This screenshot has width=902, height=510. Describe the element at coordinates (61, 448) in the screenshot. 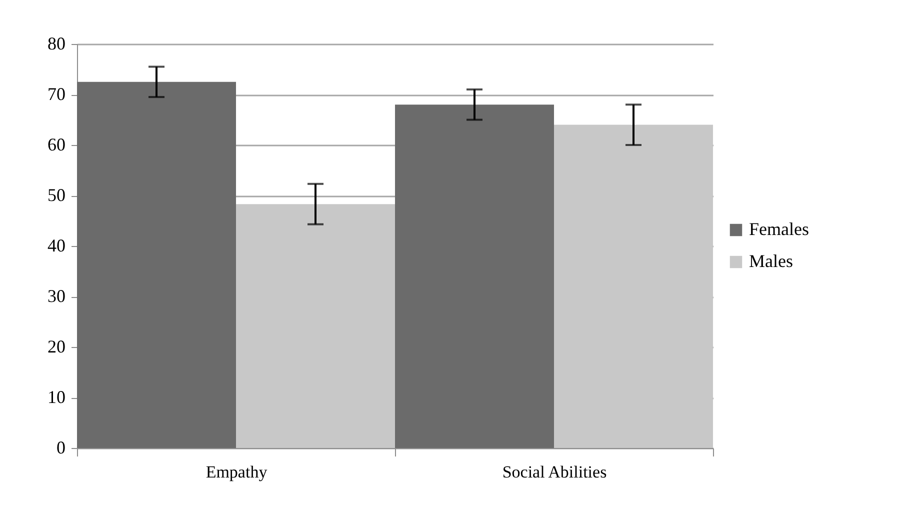

I see `y-tick-label: 0` at that location.